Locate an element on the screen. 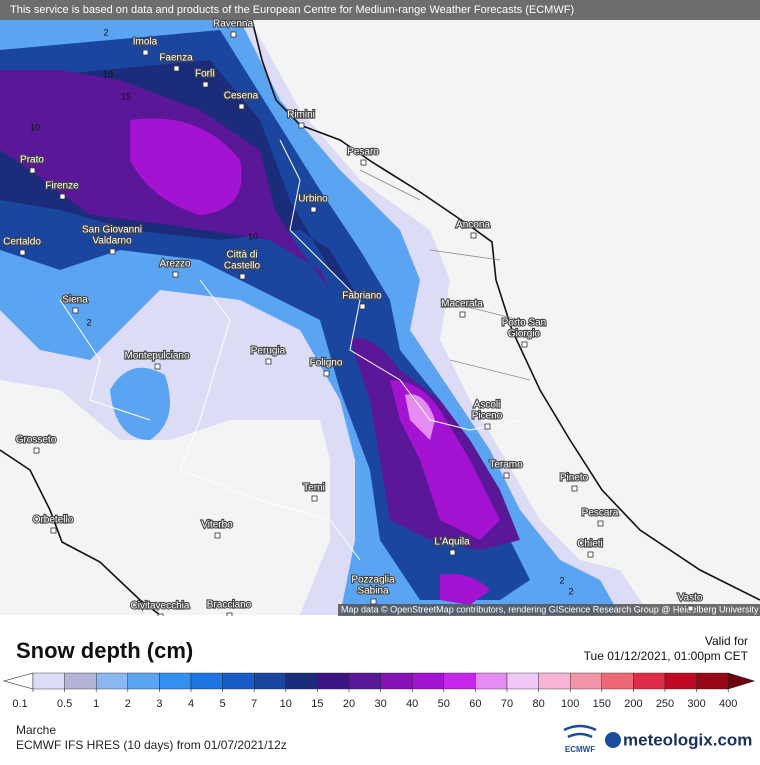  city-label: Perugia is located at coordinates (268, 351).